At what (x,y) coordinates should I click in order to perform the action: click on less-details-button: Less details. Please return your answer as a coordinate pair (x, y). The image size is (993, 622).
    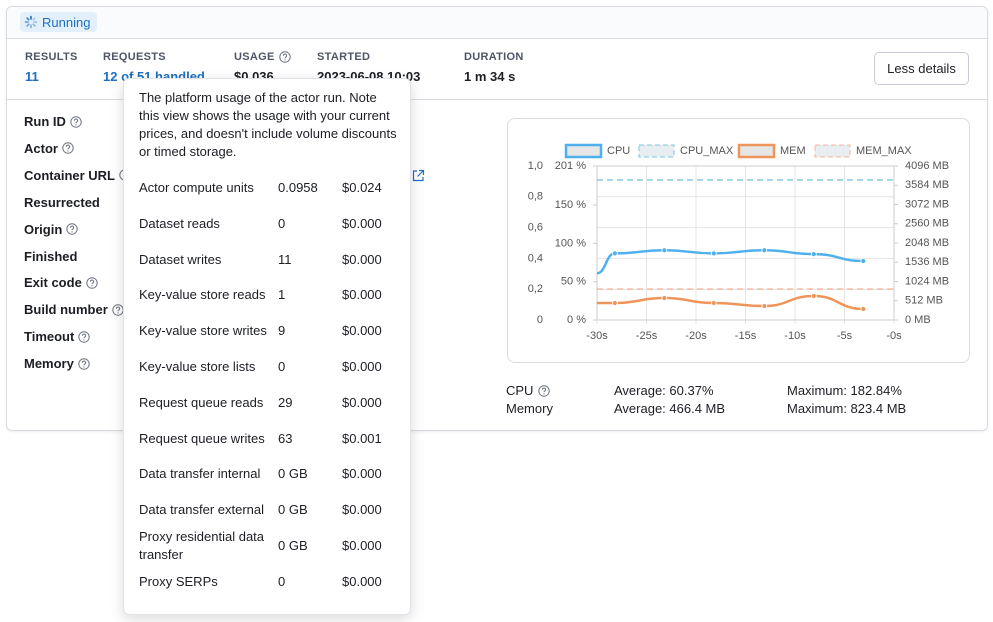
    Looking at the image, I should click on (921, 68).